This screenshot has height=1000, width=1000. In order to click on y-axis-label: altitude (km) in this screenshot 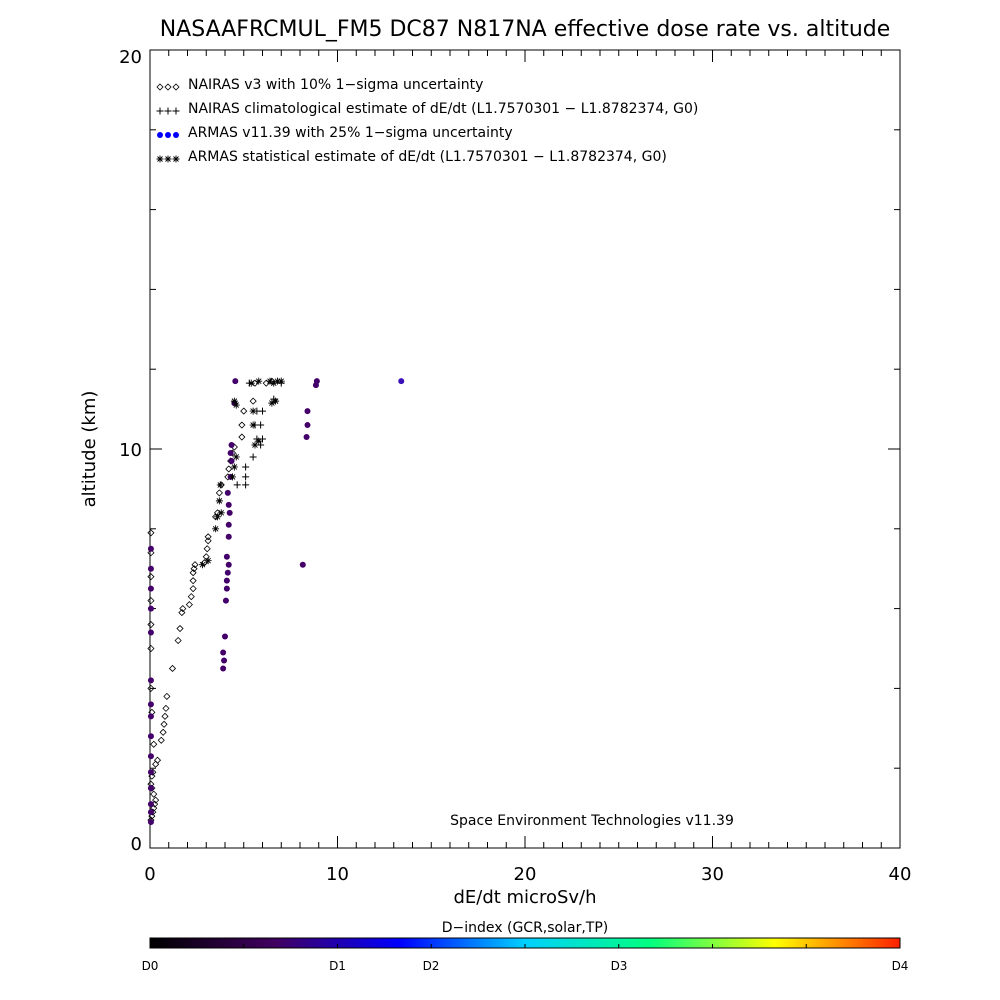, I will do `click(89, 449)`.